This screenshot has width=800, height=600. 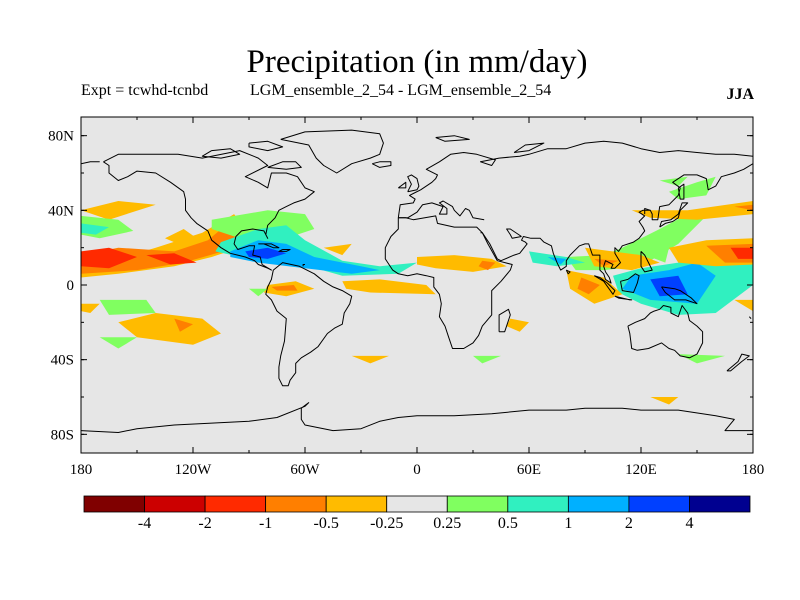 What do you see at coordinates (740, 94) in the screenshot?
I see `season-label: JJA` at bounding box center [740, 94].